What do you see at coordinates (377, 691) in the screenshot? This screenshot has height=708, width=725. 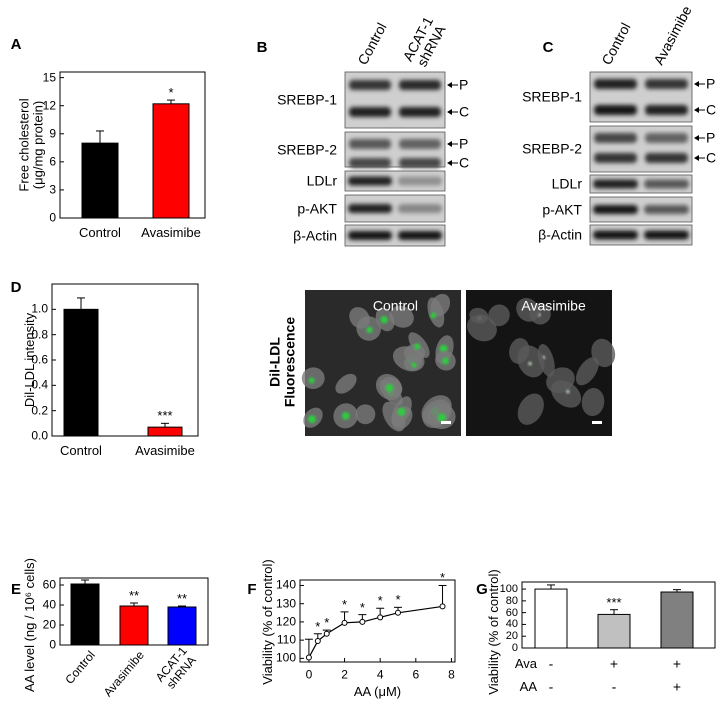 I see `x-axis-label: AA (μM)` at bounding box center [377, 691].